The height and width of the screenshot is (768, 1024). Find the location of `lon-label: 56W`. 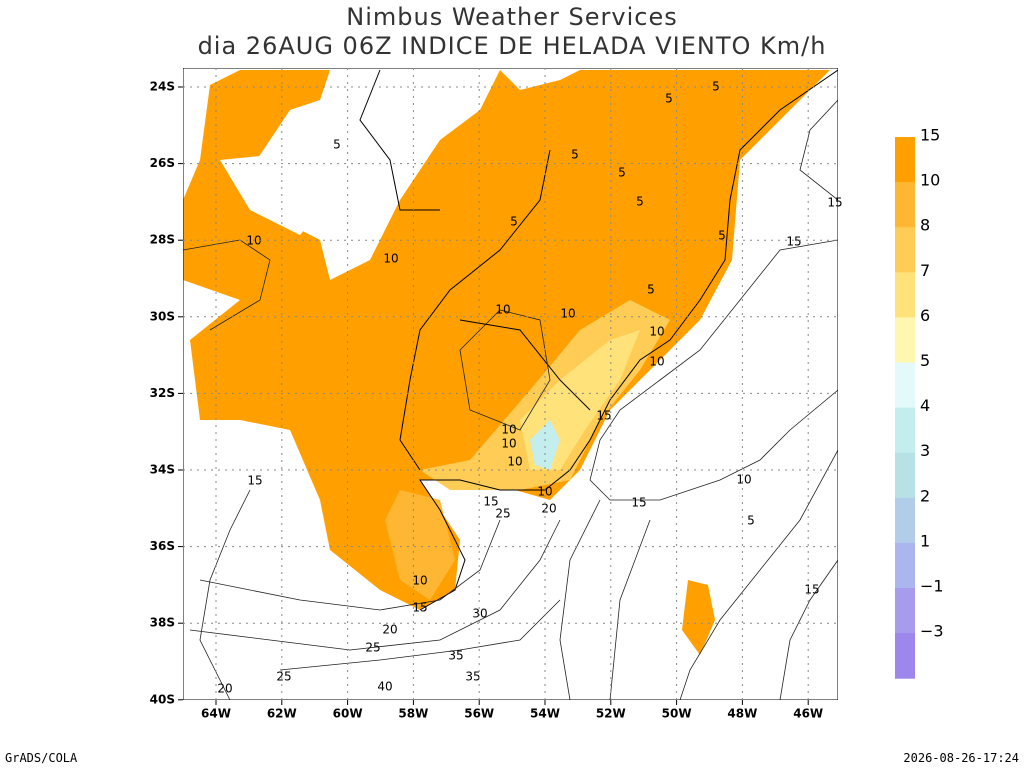

lon-label: 56W is located at coordinates (479, 714).